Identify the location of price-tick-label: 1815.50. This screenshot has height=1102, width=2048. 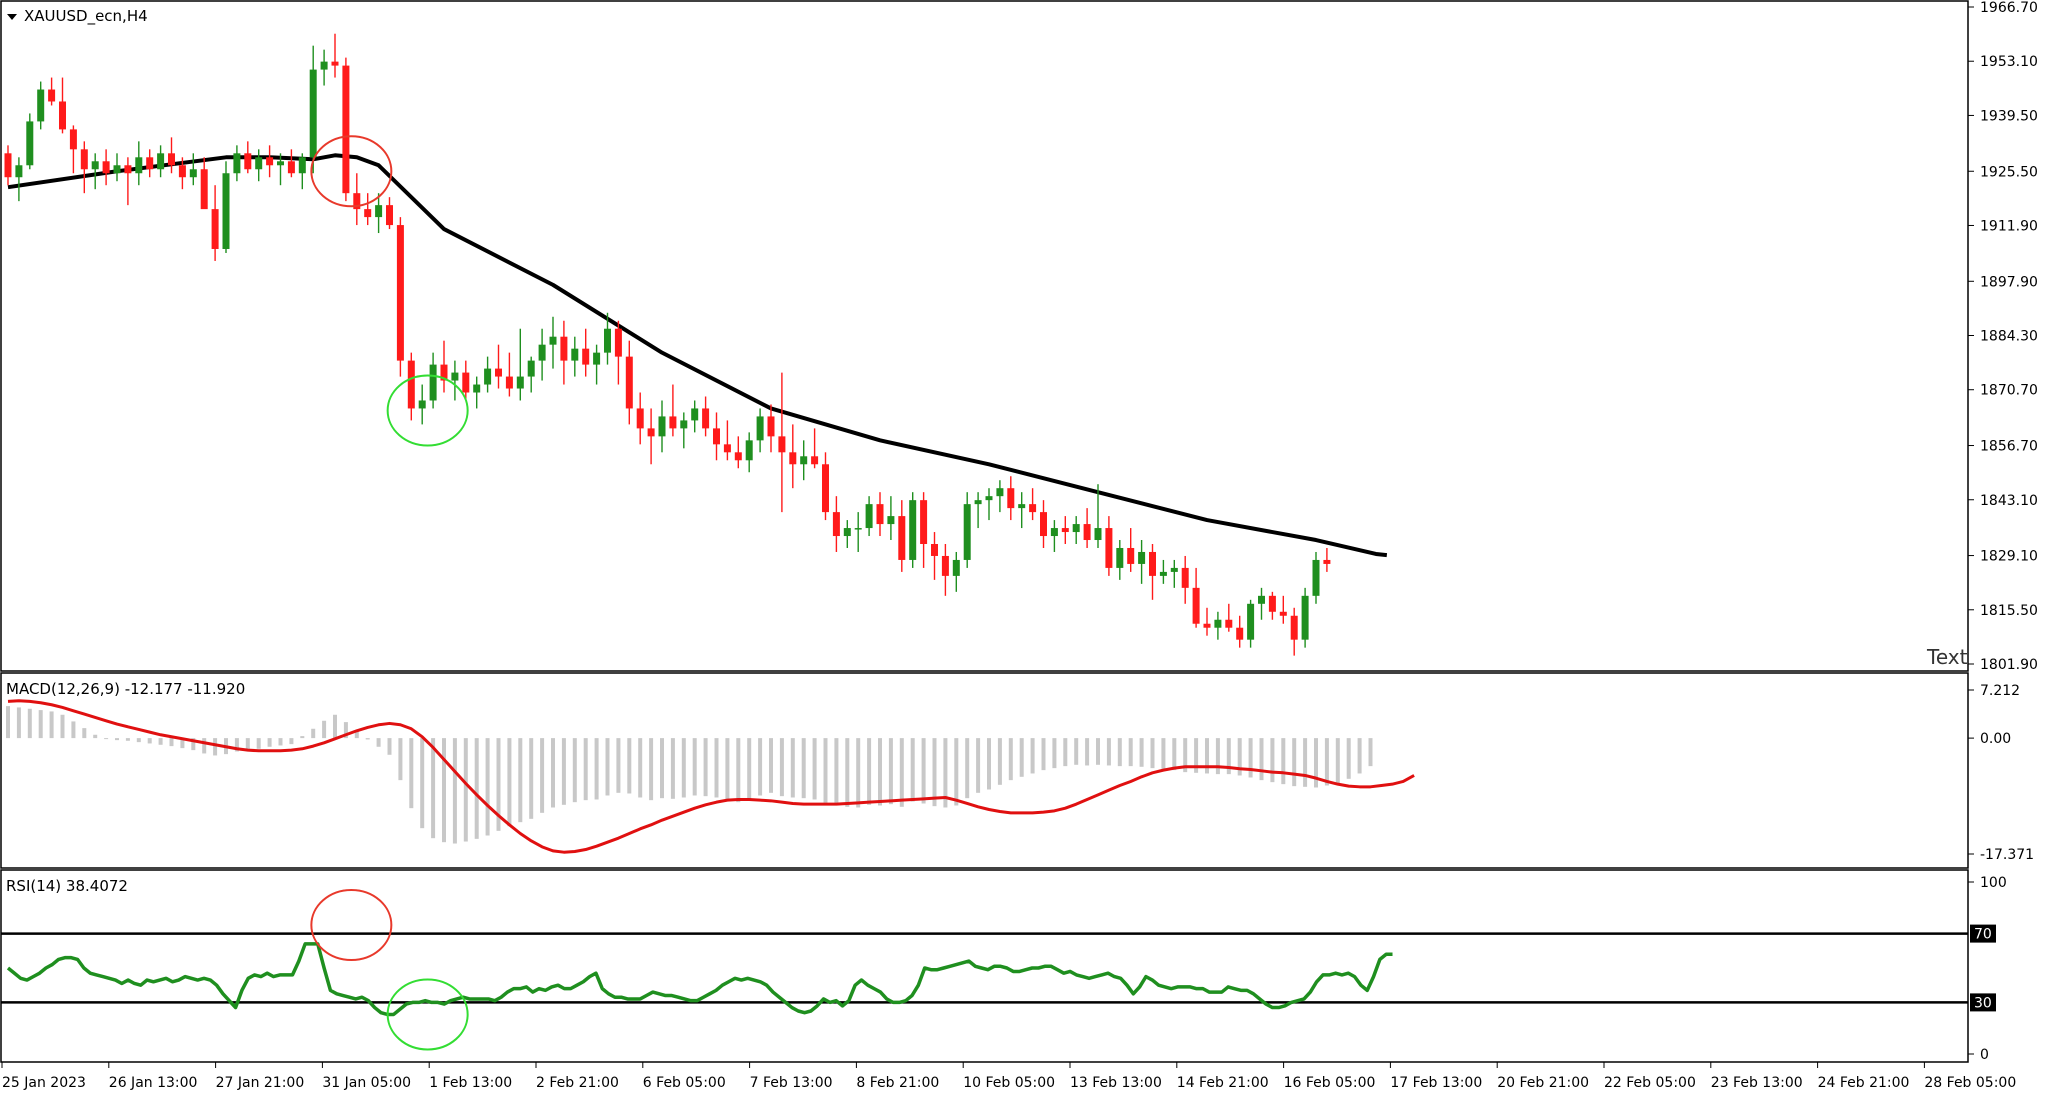
(2009, 611).